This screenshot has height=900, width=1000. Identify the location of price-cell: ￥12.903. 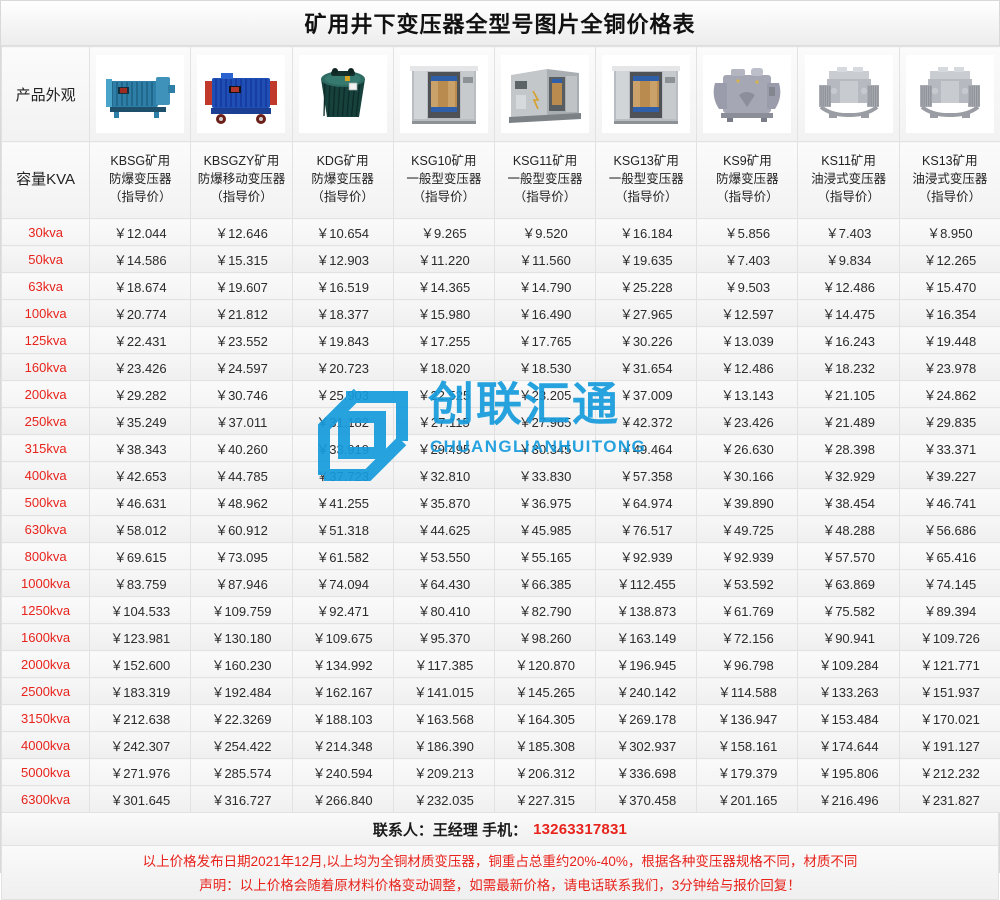
(342, 259).